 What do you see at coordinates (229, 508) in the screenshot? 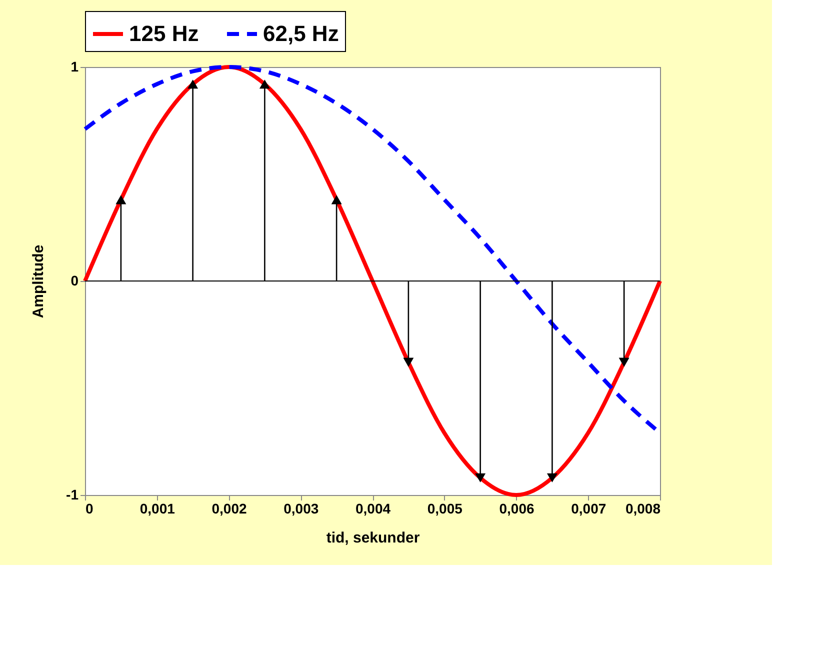
I see `x-tick-label: 0,002` at bounding box center [229, 508].